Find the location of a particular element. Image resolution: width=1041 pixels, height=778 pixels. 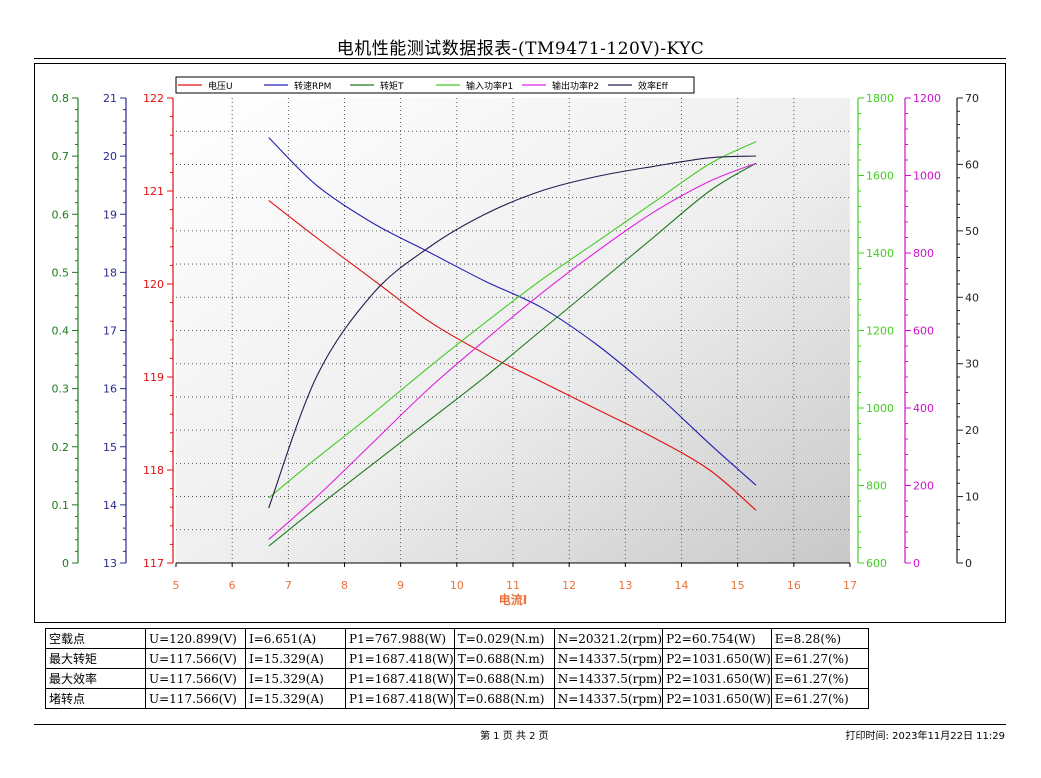

x-tick-label: 8 is located at coordinates (344, 585).